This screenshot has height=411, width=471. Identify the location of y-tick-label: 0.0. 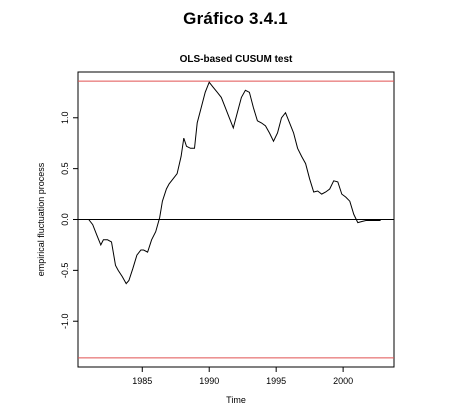
(65, 219).